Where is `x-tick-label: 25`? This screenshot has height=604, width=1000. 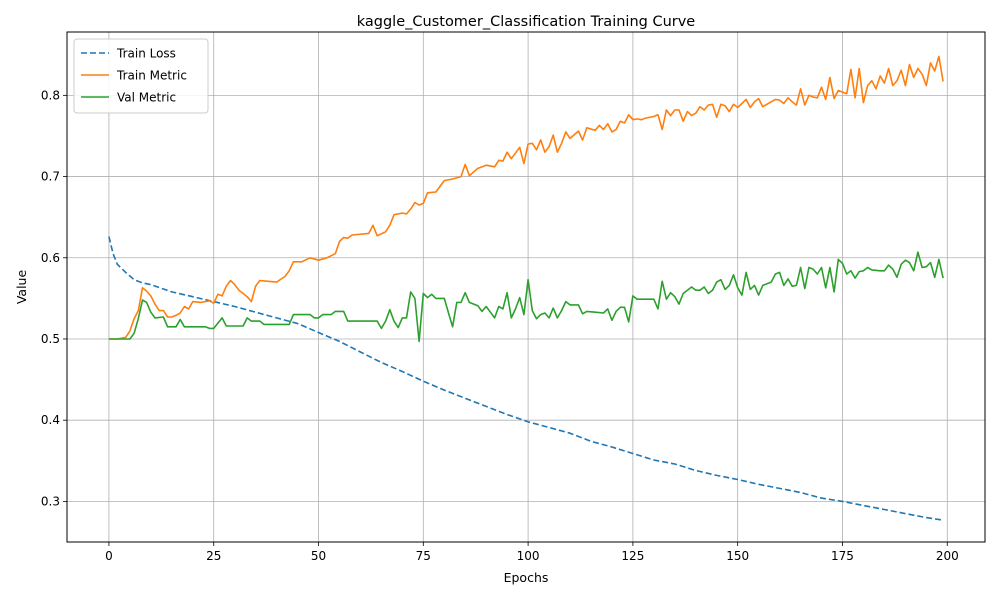
x-tick-label: 25 is located at coordinates (213, 556).